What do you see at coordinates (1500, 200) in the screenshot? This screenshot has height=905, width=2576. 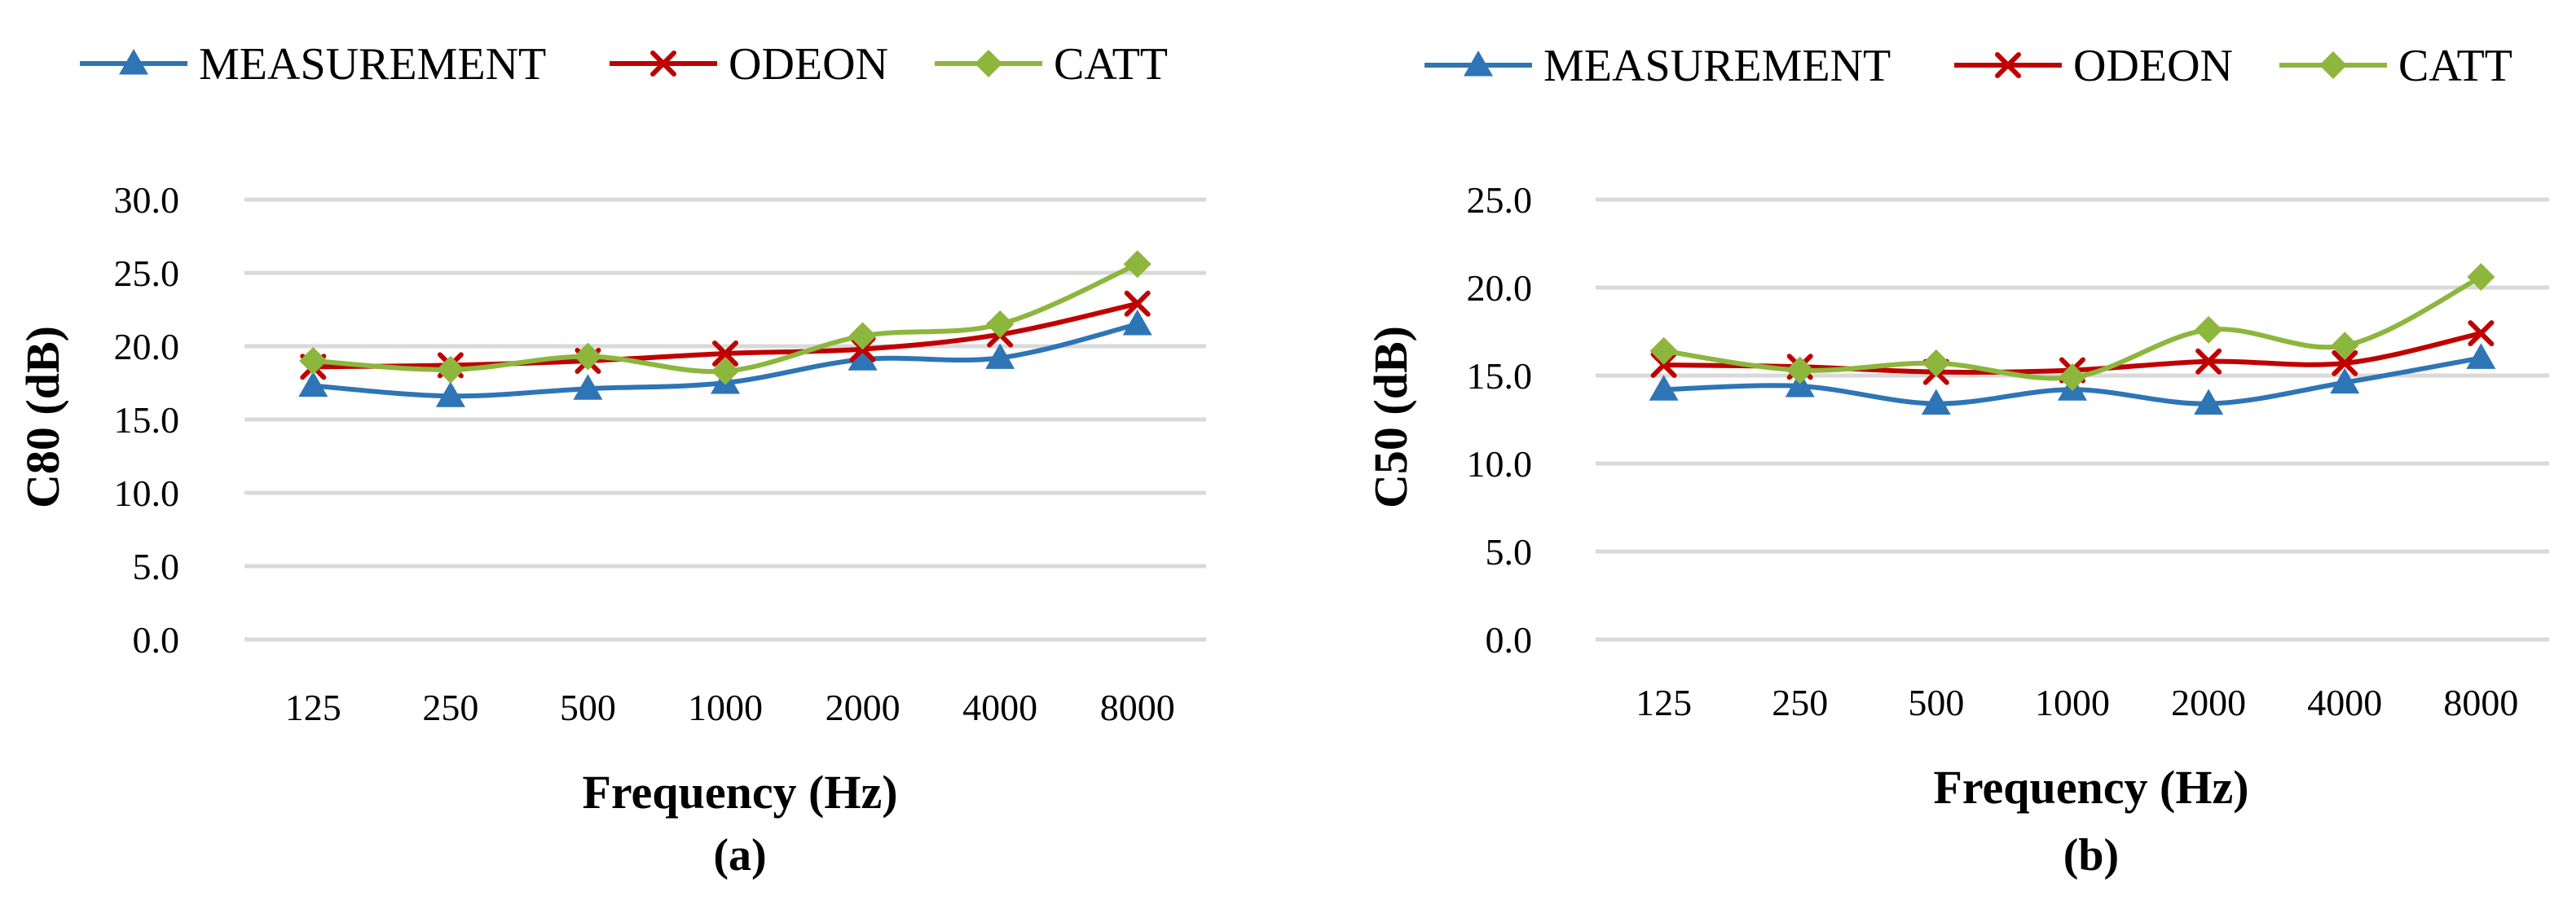 I see `chart-b-y-tick-label-5: 25.0` at bounding box center [1500, 200].